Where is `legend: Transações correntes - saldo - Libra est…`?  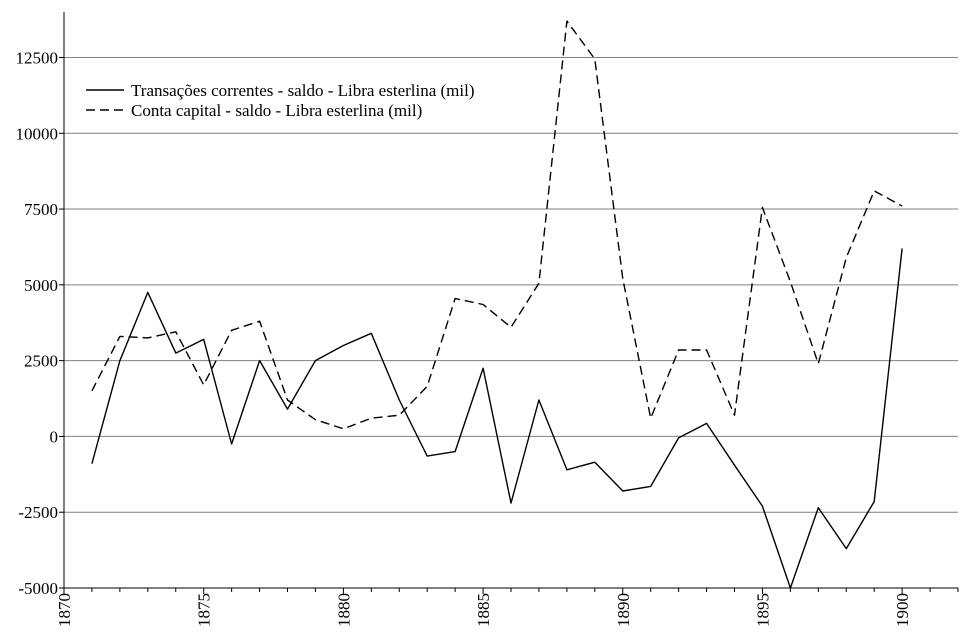
legend: Transações correntes - saldo - Libra est… is located at coordinates (280, 100).